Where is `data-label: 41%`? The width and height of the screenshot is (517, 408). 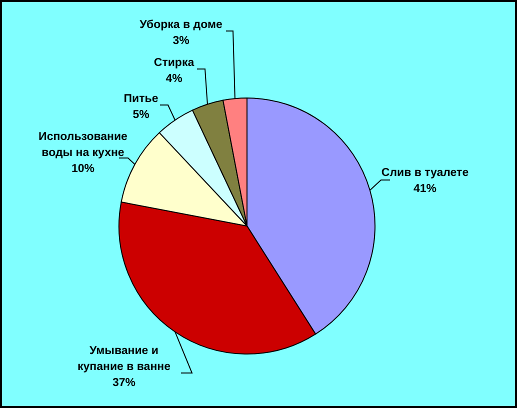 data-label: 41% is located at coordinates (425, 189).